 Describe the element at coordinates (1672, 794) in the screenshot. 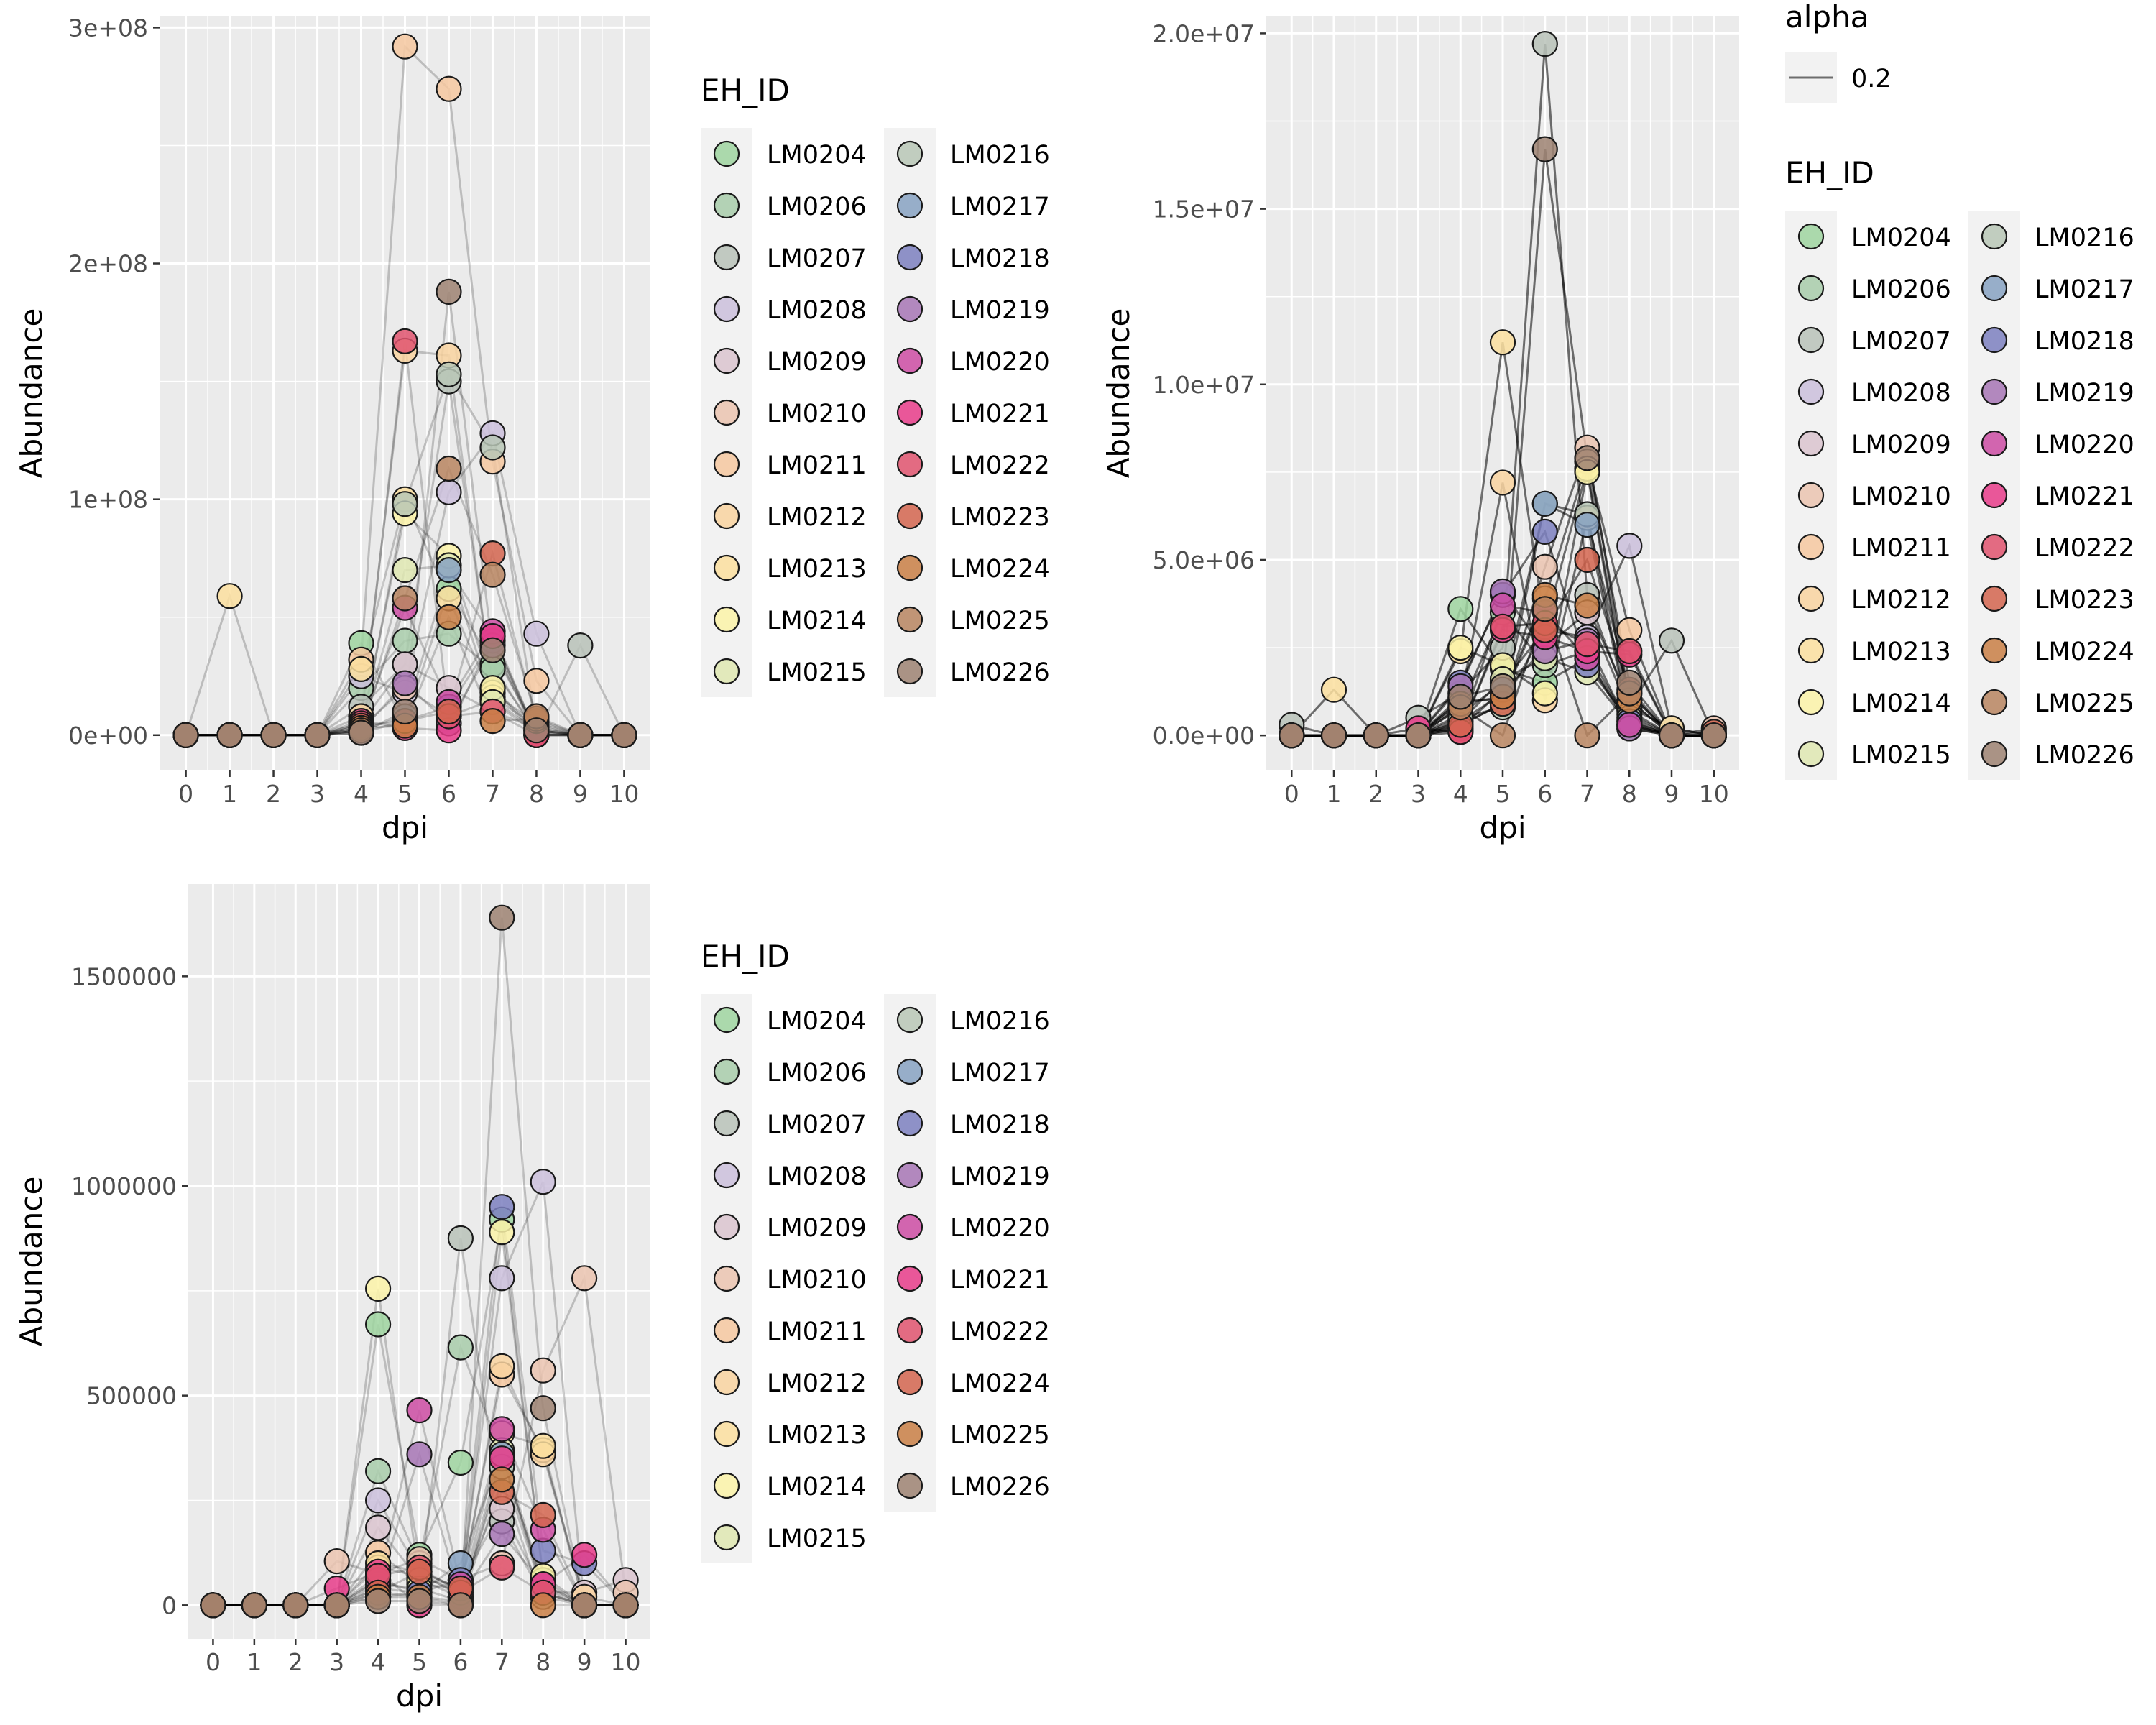

I see `x-tick-label: 9` at that location.